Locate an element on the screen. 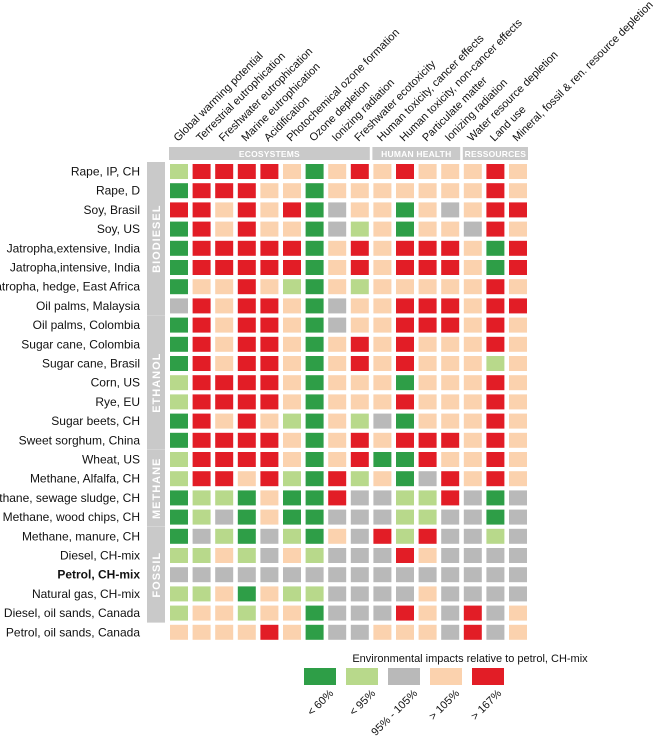 This screenshot has width=656, height=746. row-label: Jatropha, hedge, East Africa is located at coordinates (70, 287).